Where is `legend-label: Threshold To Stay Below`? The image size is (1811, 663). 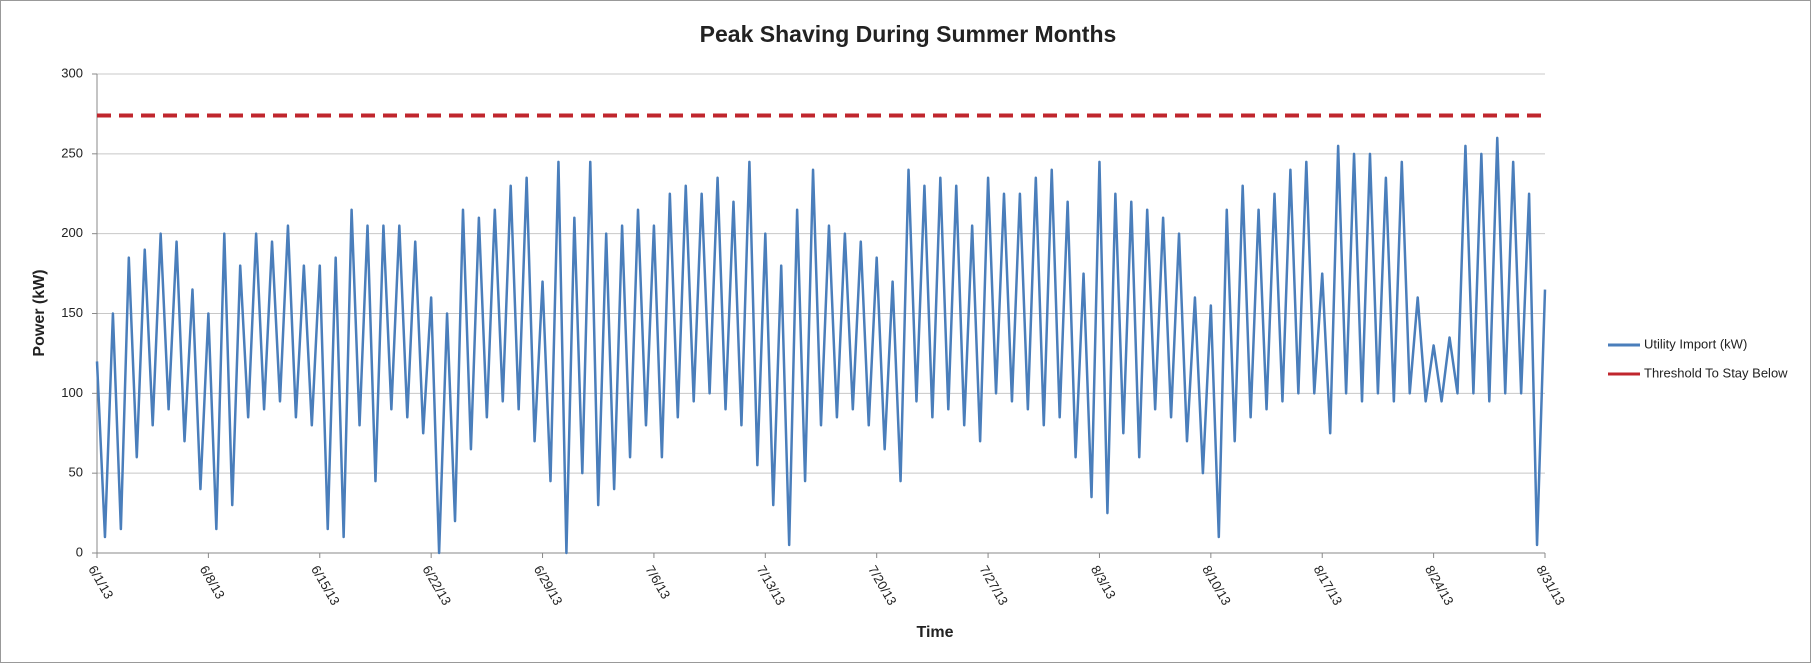
legend-label: Threshold To Stay Below is located at coordinates (1716, 372).